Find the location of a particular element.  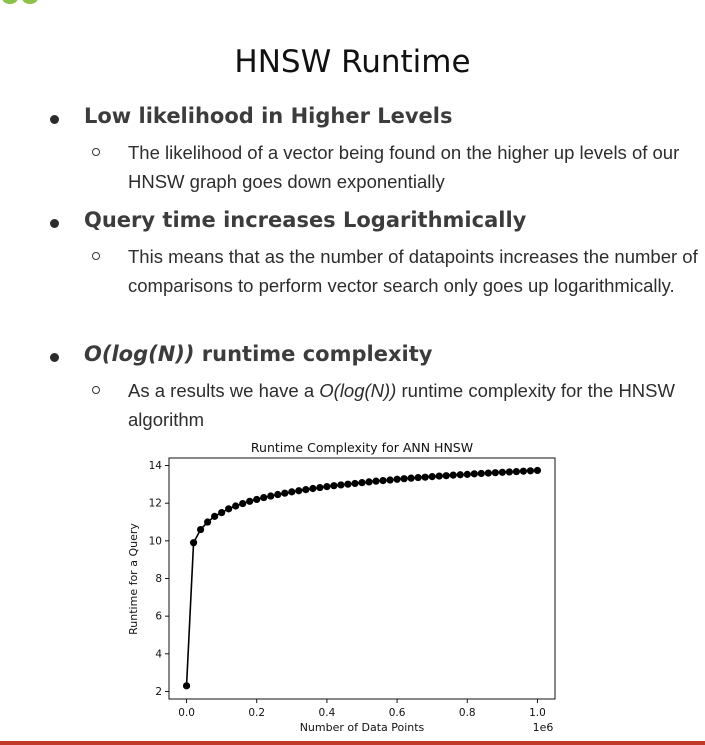

y-tick-label: 14 is located at coordinates (156, 466).